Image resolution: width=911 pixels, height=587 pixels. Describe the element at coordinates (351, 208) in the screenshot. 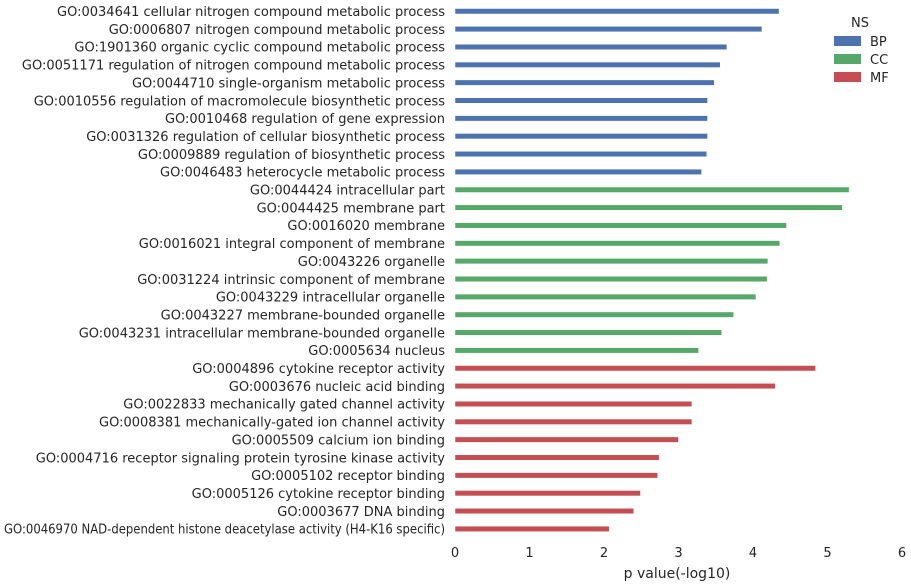

I see `category-label: GO:0044425 membrane part` at that location.